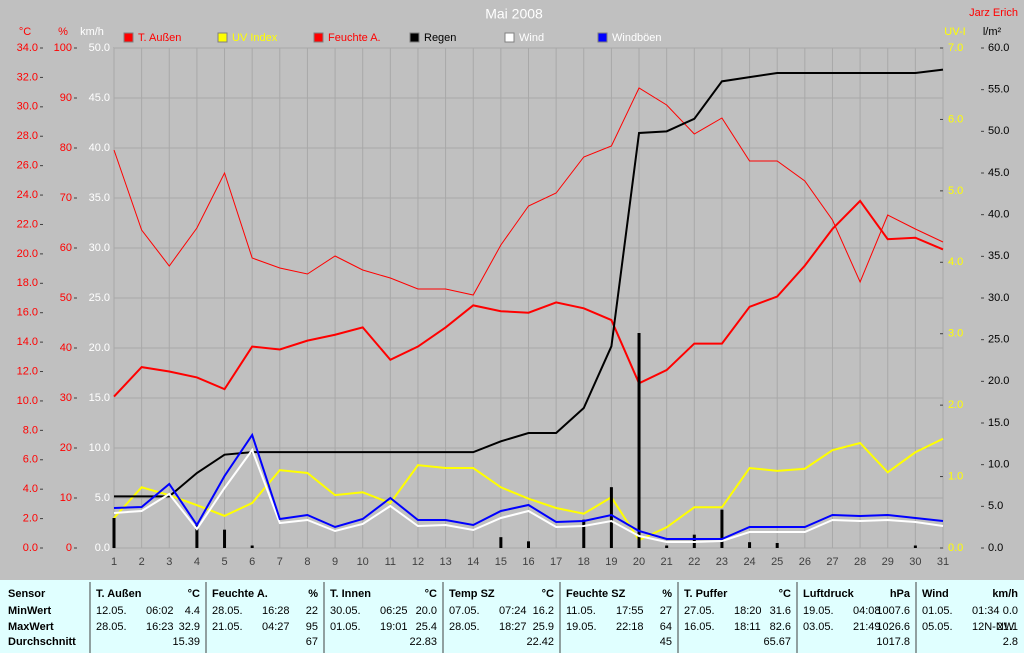  Describe the element at coordinates (160, 611) in the screenshot. I see `stat-time: 06:02` at that location.